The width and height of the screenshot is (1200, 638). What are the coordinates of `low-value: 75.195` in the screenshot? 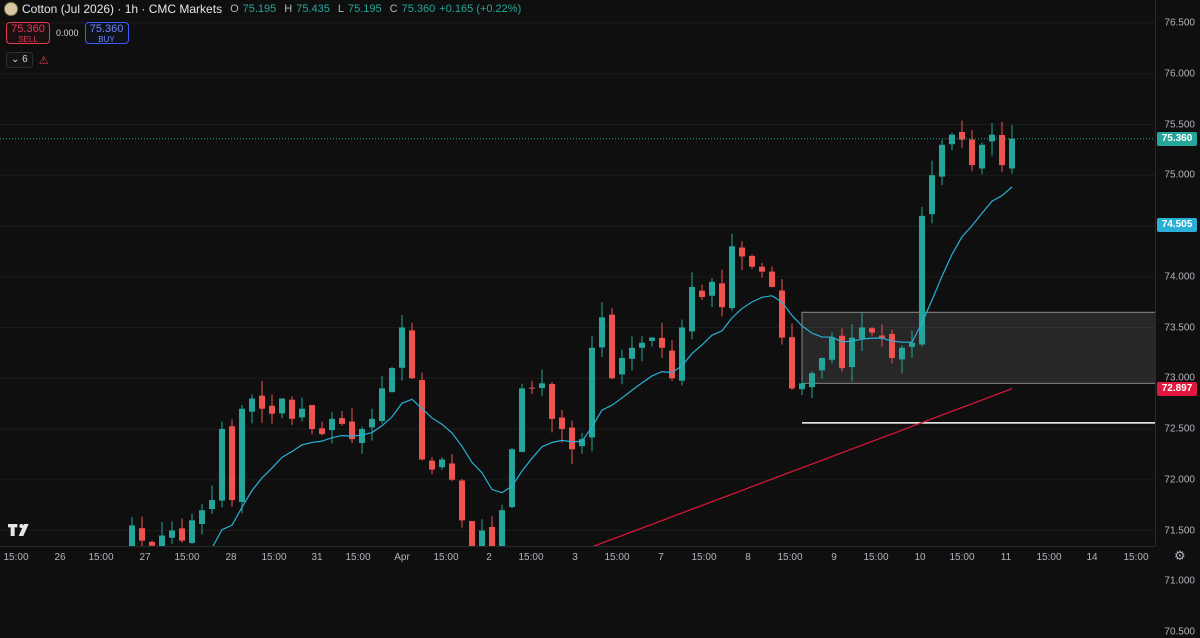 It's located at (365, 9).